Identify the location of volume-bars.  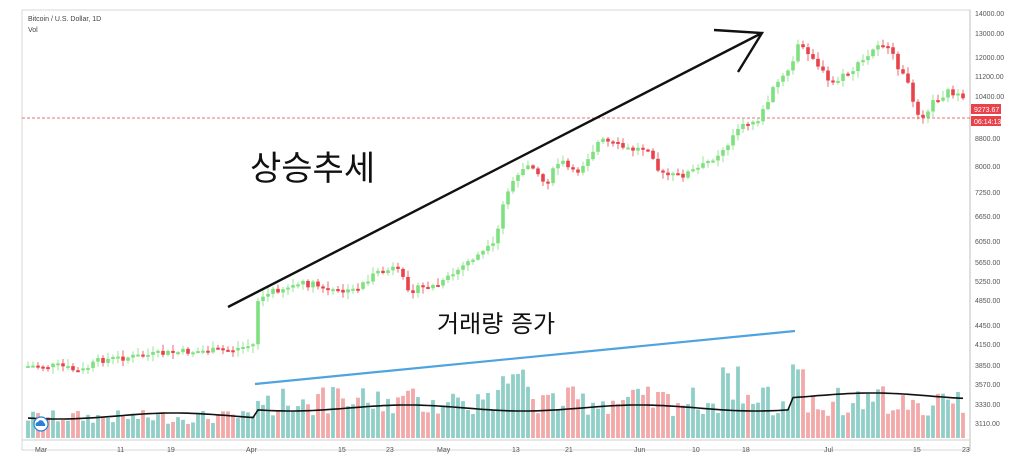
(495, 401).